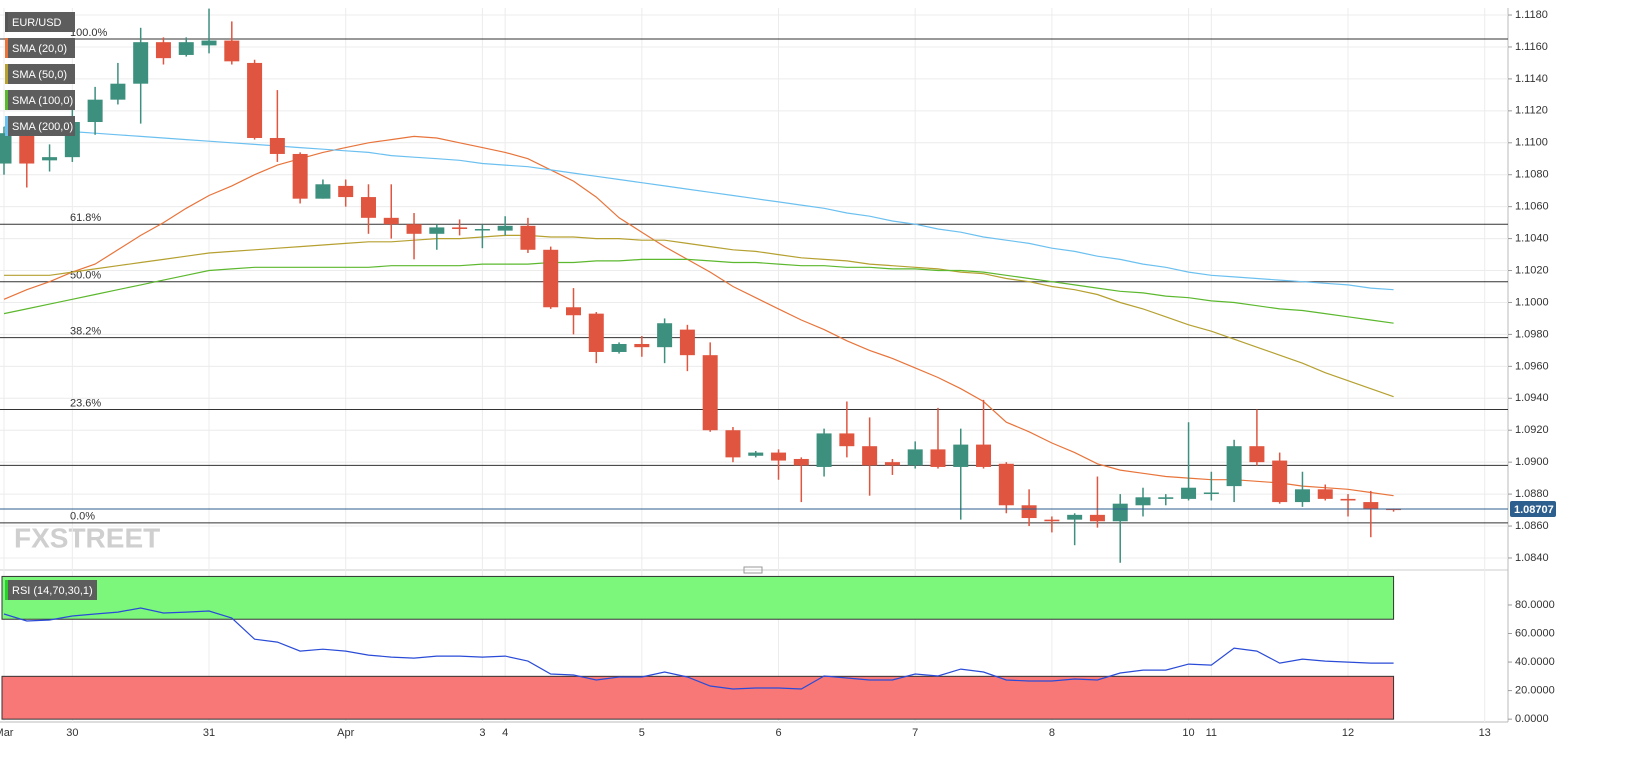 The image size is (1631, 773). What do you see at coordinates (85, 403) in the screenshot?
I see `fib-label: 23.6%` at bounding box center [85, 403].